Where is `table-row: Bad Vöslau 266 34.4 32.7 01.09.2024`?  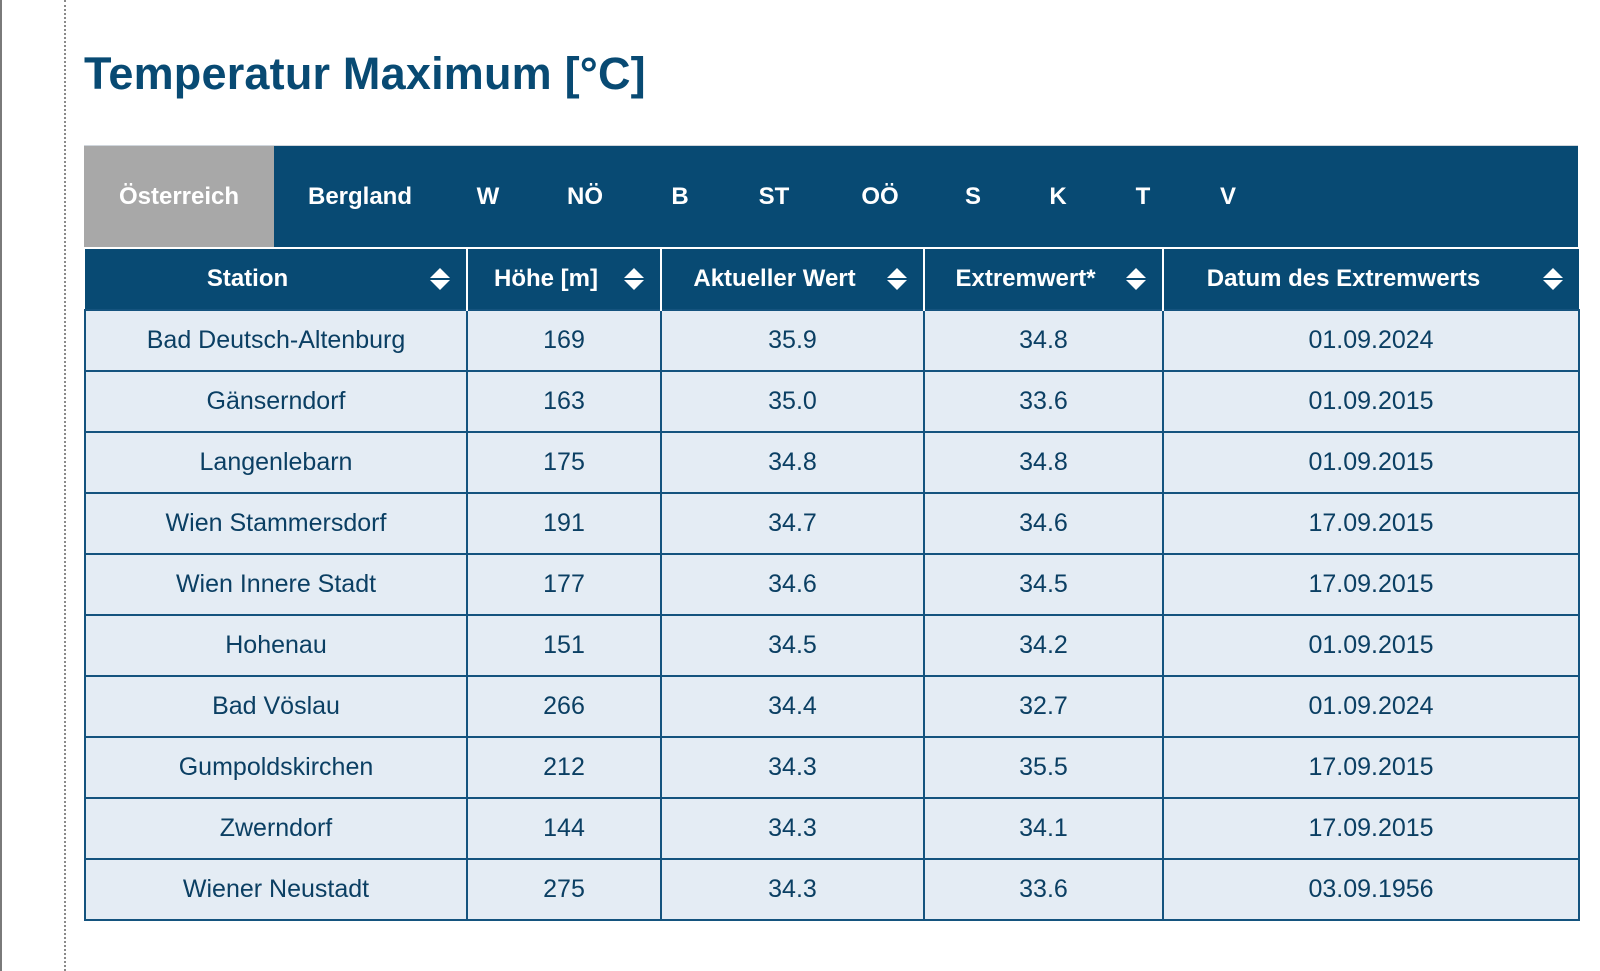
table-row: Bad Vöslau 266 34.4 32.7 01.09.2024 is located at coordinates (832, 706).